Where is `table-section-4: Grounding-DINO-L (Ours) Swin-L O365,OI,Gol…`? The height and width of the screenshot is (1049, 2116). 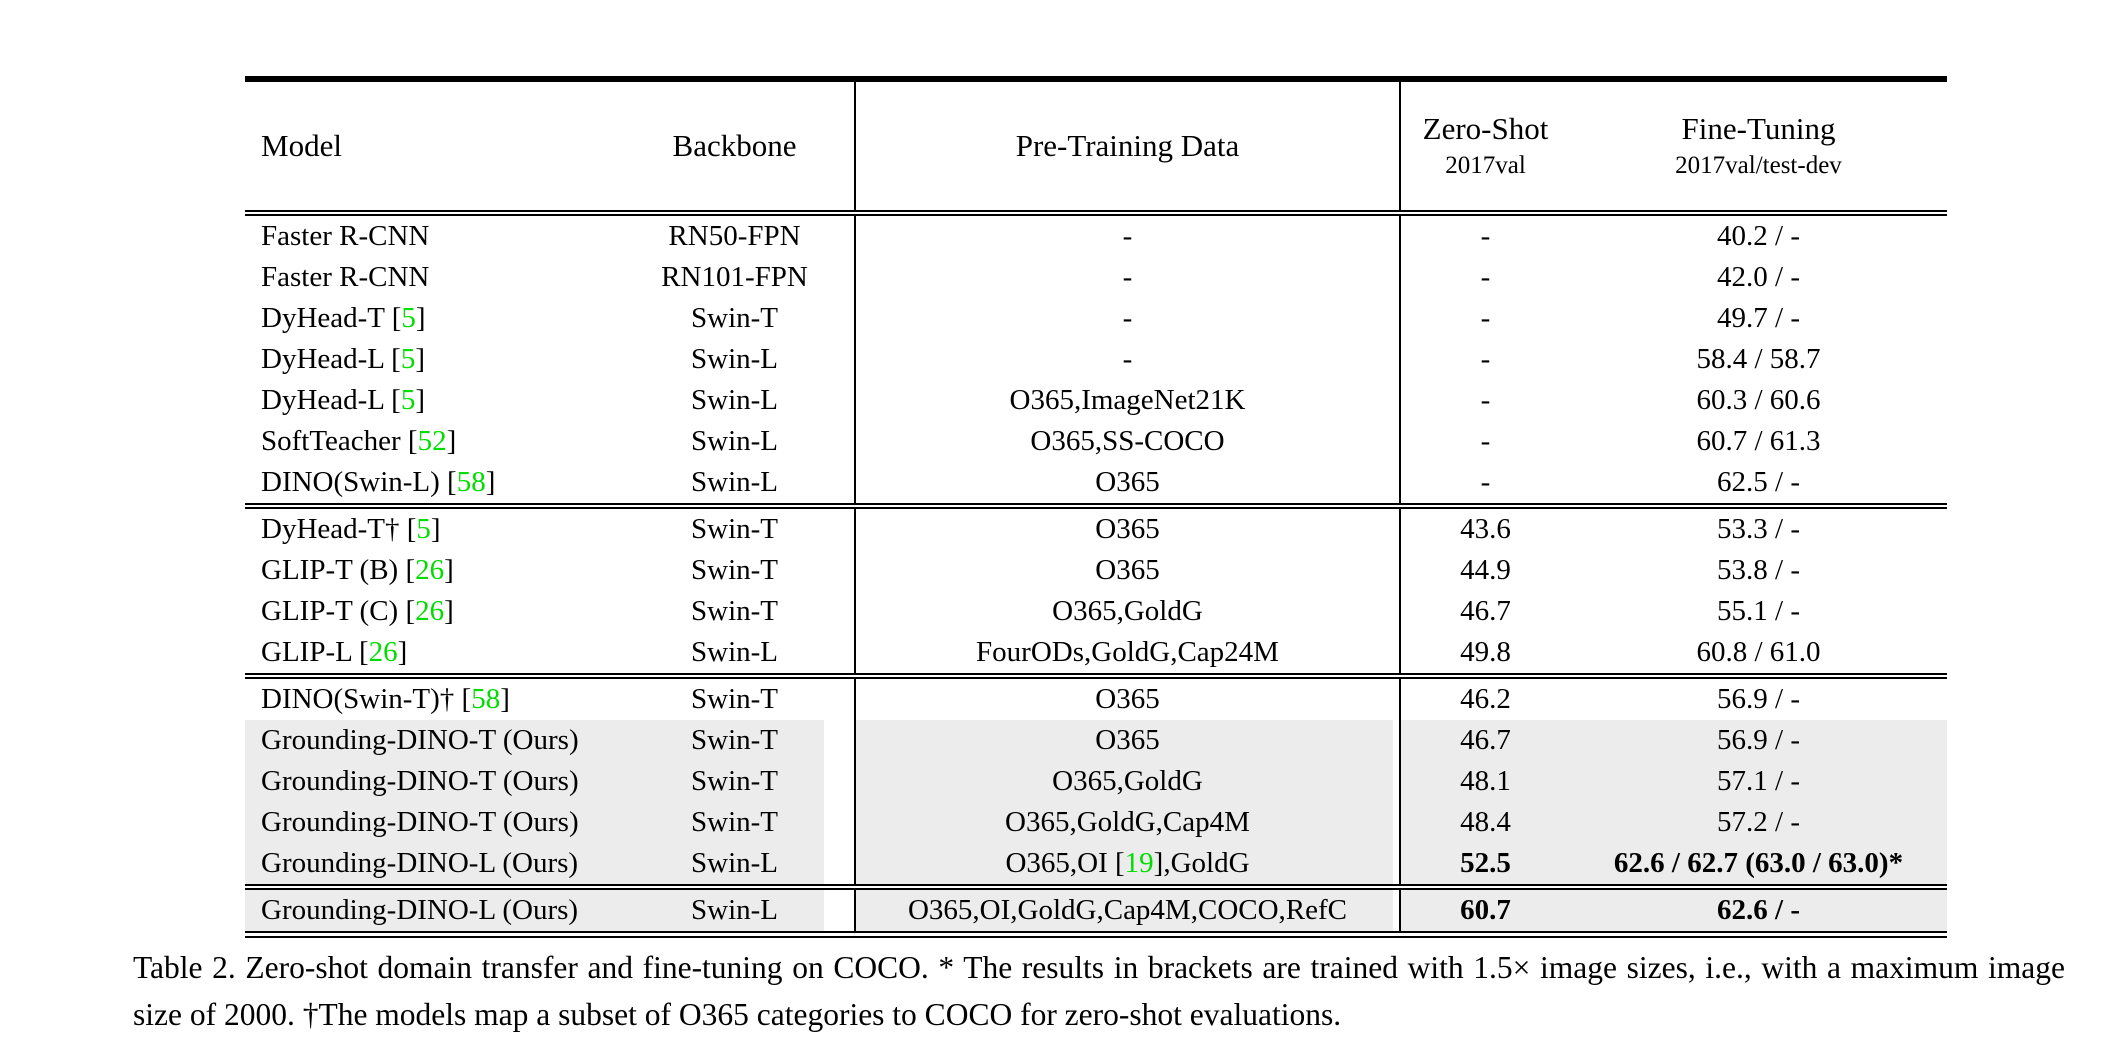
table-section-4: Grounding-DINO-L (Ours) Swin-L O365,OI,Gol… is located at coordinates (1096, 911).